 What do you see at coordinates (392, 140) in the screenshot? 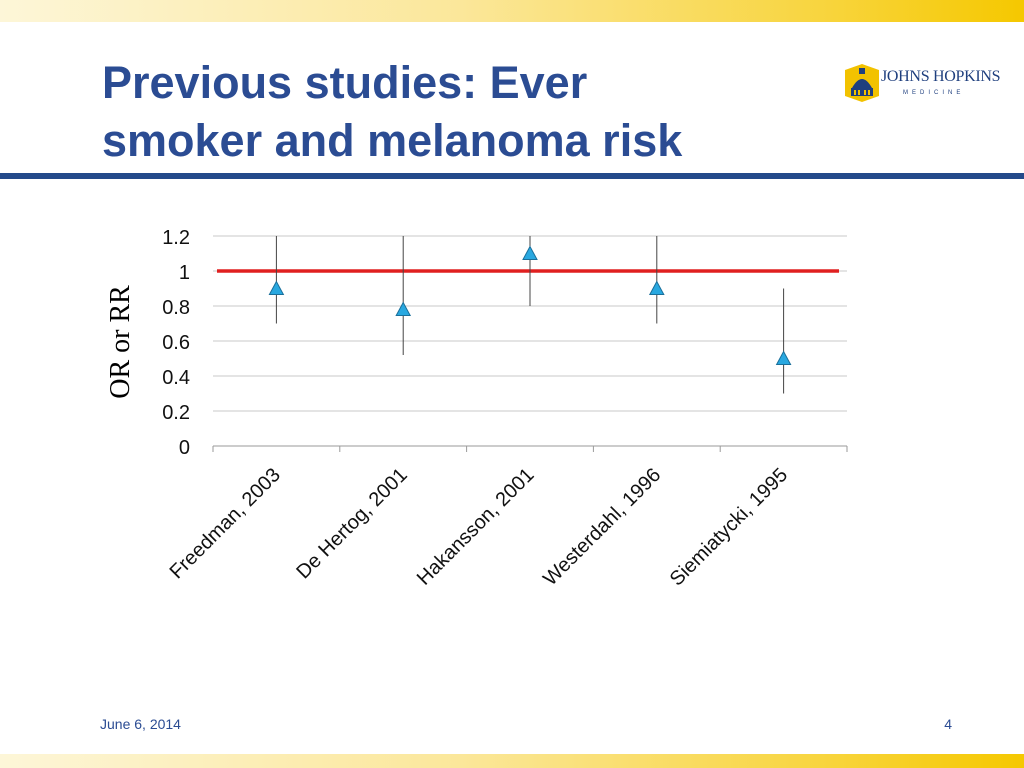
I see `title-line-2: smoker and melanoma risk` at bounding box center [392, 140].